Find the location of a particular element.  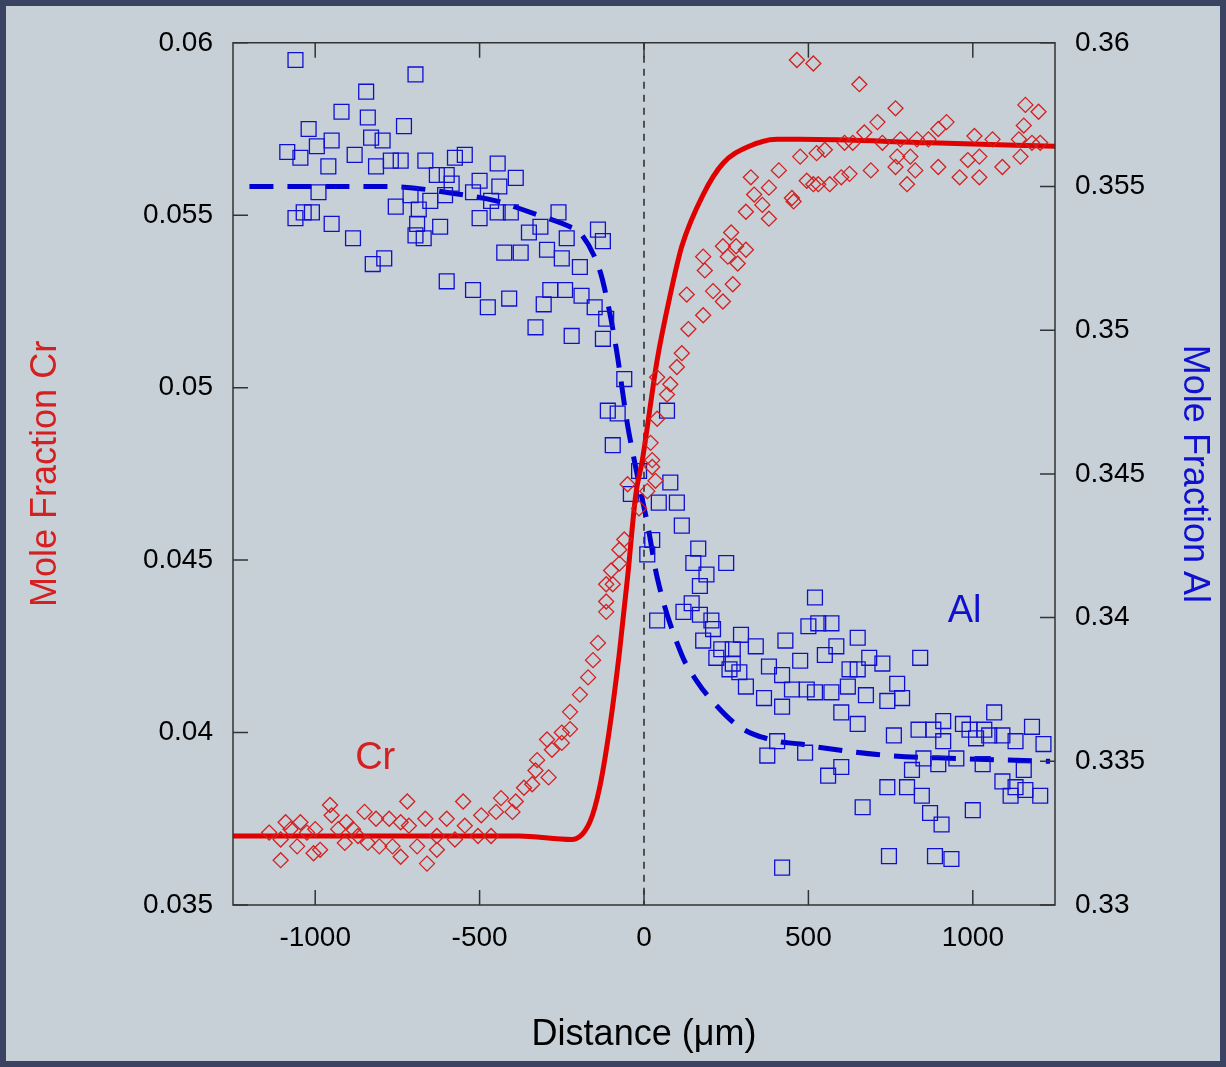

y-tick-label: 0.055 is located at coordinates (177, 213).